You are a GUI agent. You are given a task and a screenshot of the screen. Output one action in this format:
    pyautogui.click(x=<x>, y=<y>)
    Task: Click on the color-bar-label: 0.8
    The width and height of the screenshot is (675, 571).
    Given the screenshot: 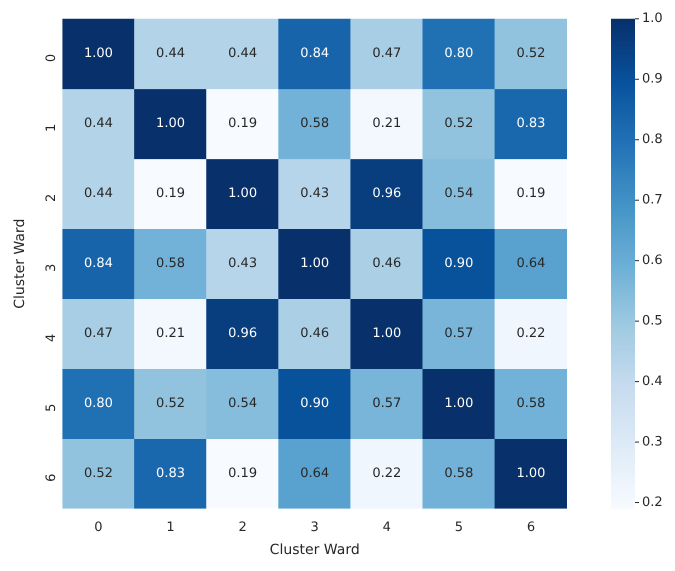 What is the action you would take?
    pyautogui.click(x=652, y=140)
    